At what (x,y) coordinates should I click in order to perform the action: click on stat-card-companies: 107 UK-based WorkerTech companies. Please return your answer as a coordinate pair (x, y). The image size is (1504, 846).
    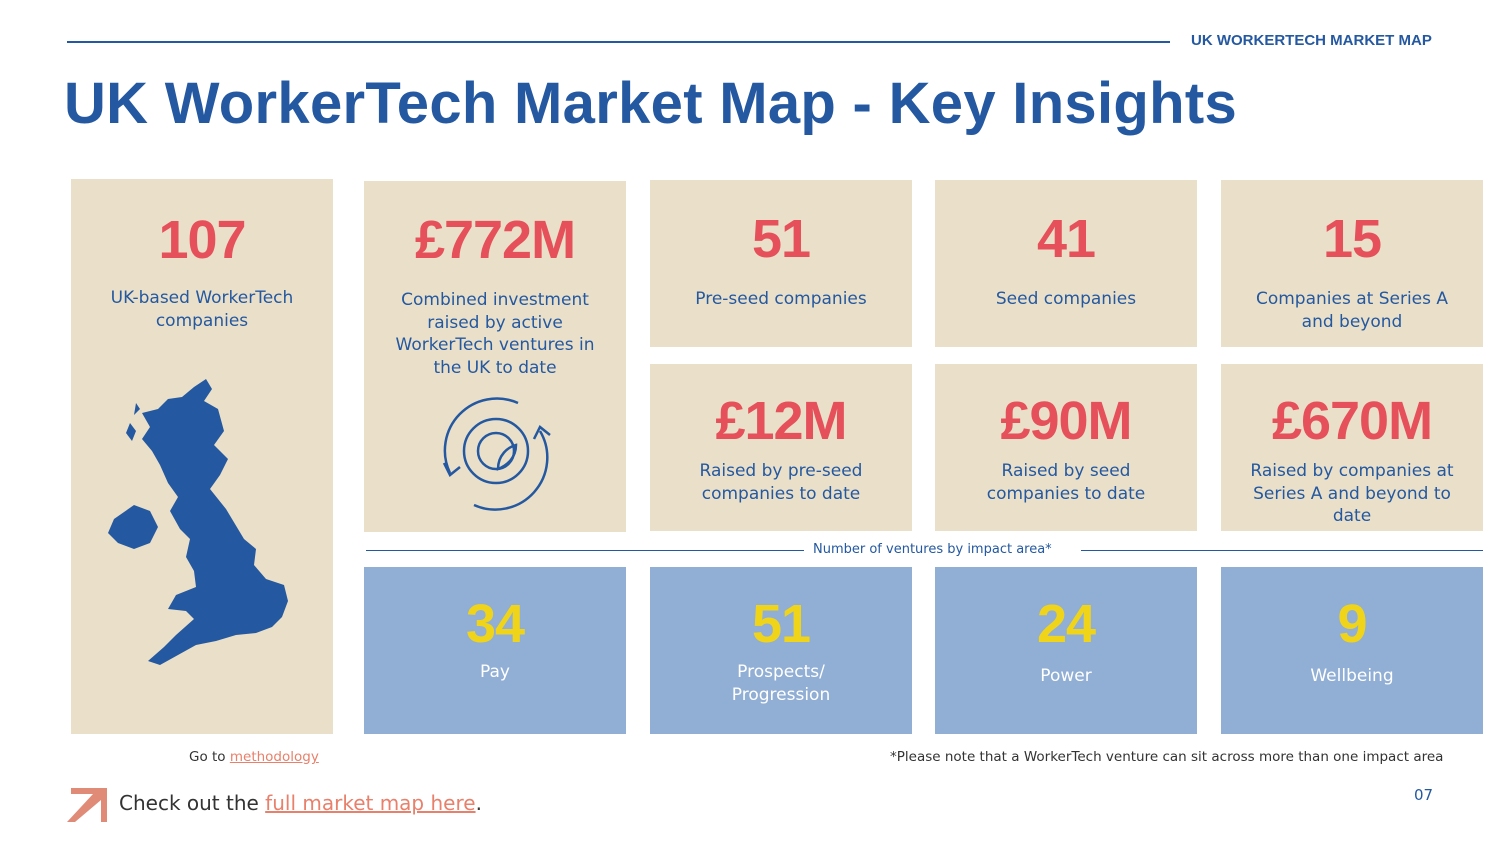
    Looking at the image, I should click on (202, 456).